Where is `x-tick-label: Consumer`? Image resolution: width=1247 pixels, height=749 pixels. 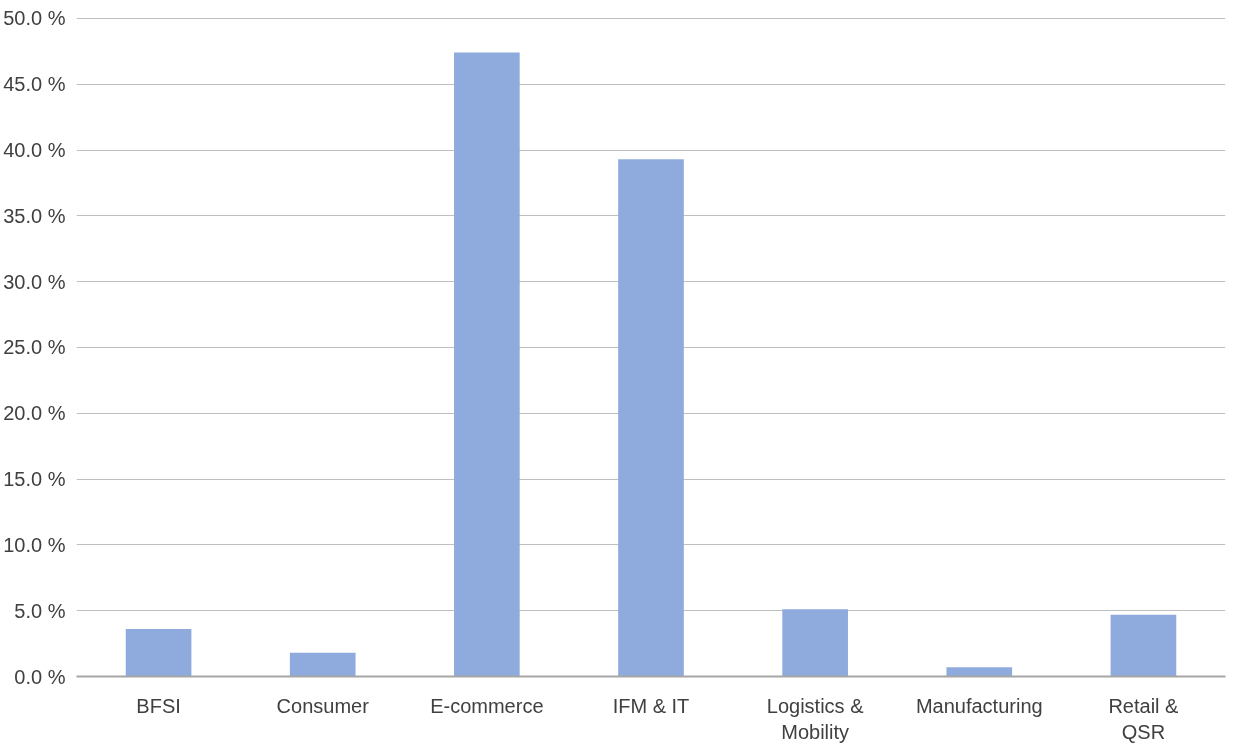
x-tick-label: Consumer is located at coordinates (323, 705).